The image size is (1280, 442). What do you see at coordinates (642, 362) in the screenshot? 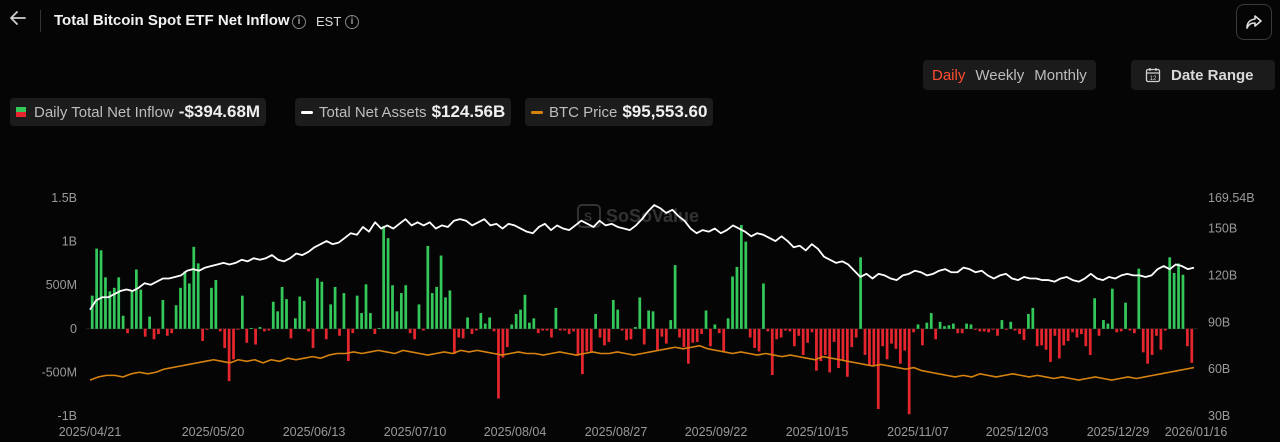
I see `btc-price-line` at bounding box center [642, 362].